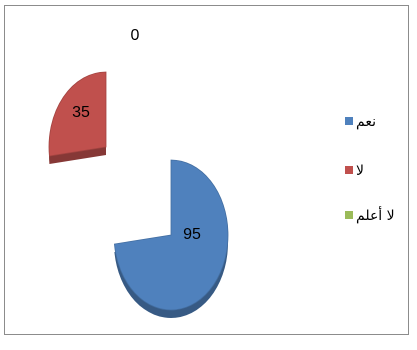  I want to click on data-label-0: 95, so click(192, 234).